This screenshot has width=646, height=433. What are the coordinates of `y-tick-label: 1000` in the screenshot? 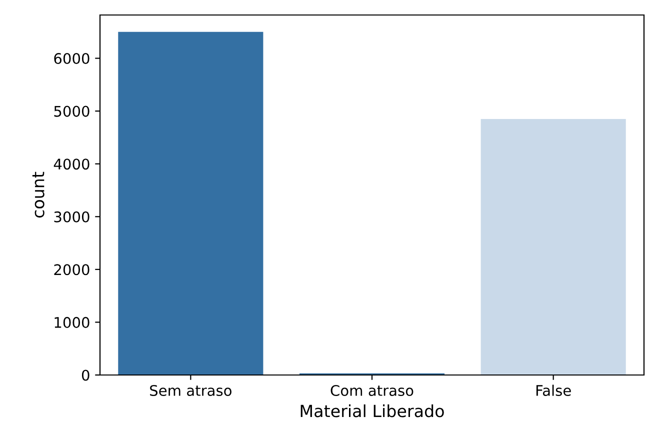 It's located at (72, 322).